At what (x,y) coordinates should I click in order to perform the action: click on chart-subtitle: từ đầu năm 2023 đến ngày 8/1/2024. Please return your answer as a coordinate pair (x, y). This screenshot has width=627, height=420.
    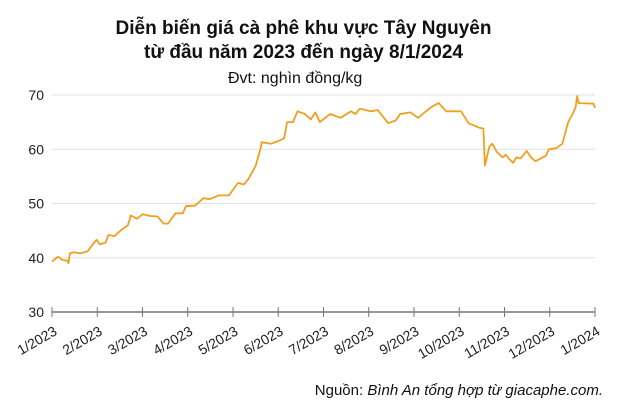
    Looking at the image, I should click on (303, 52).